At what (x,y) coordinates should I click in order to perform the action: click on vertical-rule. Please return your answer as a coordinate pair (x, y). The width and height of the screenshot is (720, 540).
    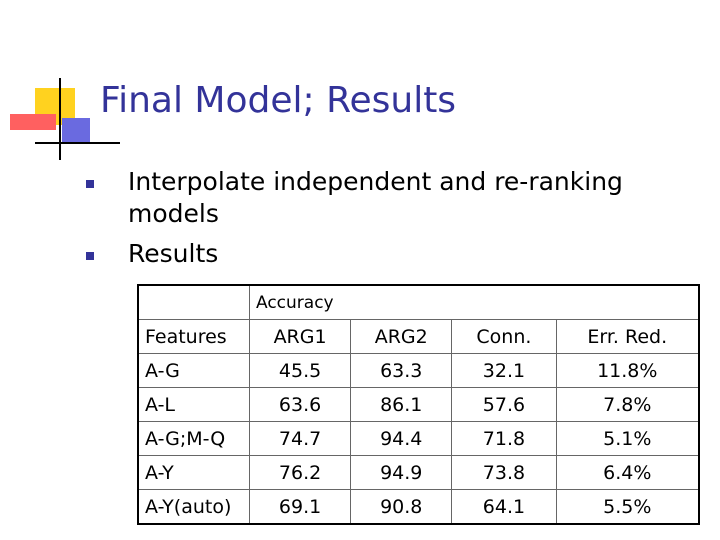
    Looking at the image, I should click on (60, 119).